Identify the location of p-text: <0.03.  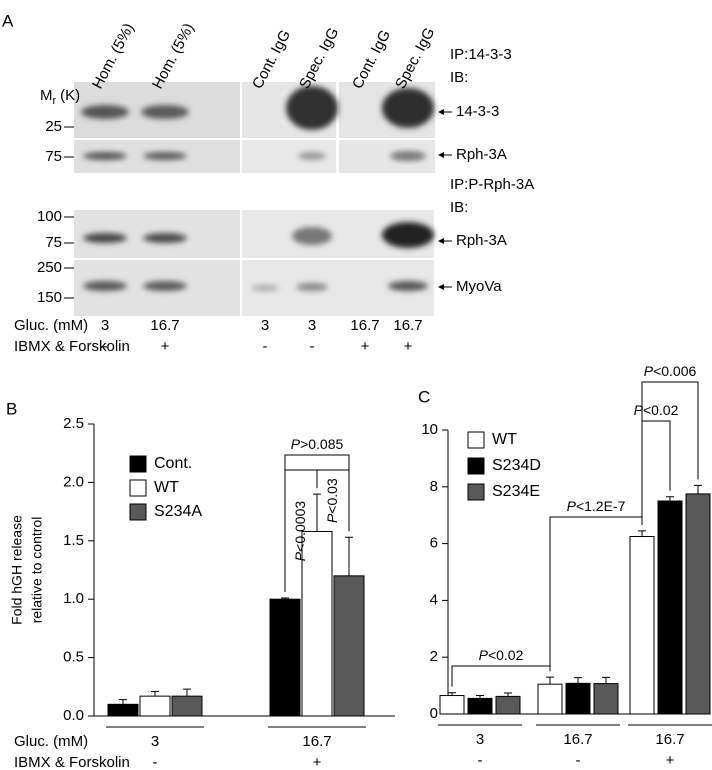
(332, 496).